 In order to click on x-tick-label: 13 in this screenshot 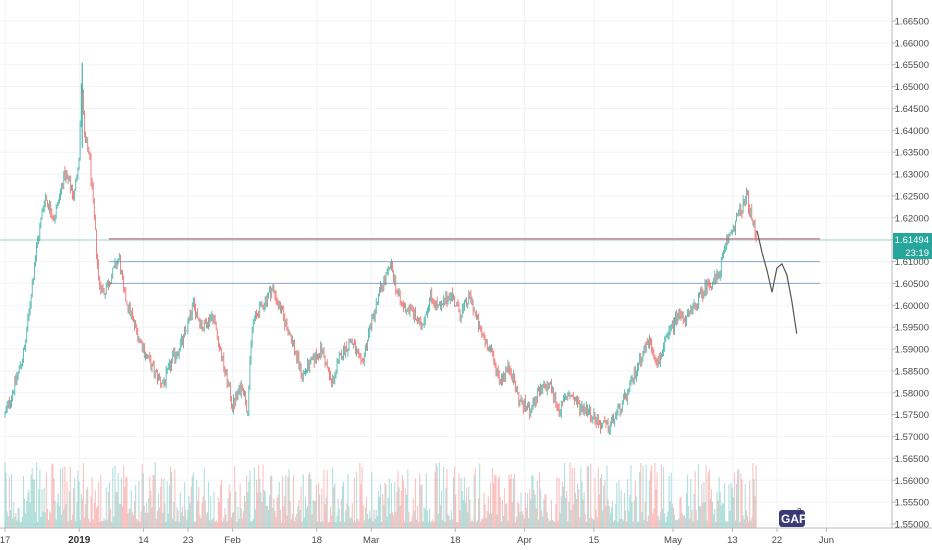, I will do `click(732, 540)`.